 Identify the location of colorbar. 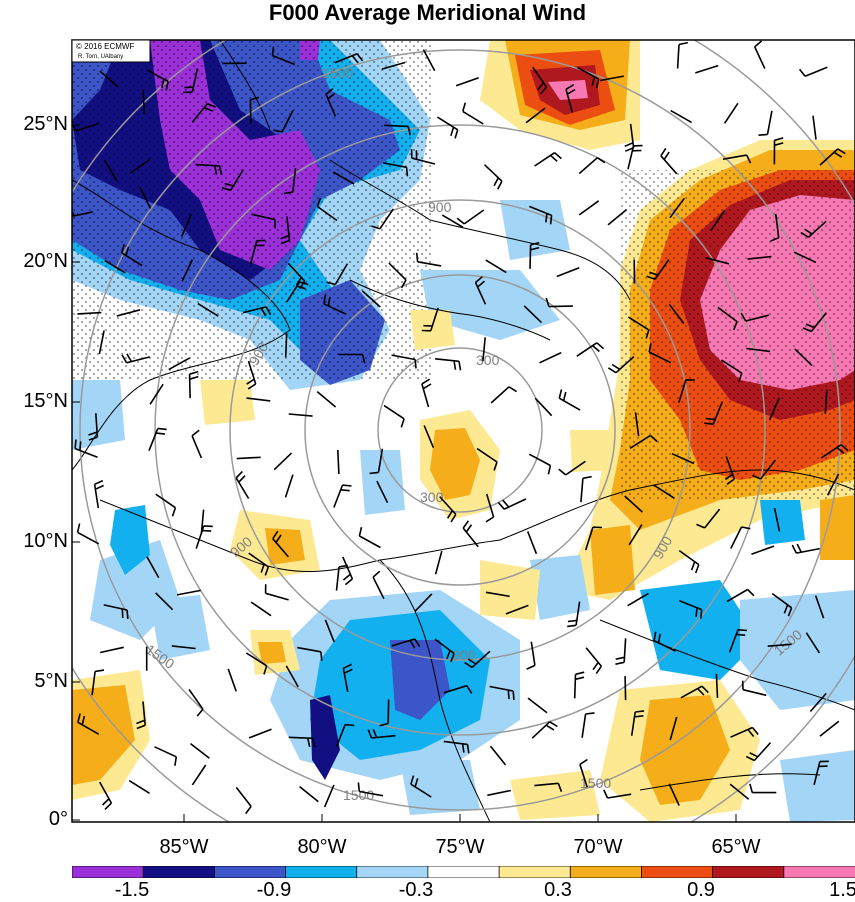
(463, 872).